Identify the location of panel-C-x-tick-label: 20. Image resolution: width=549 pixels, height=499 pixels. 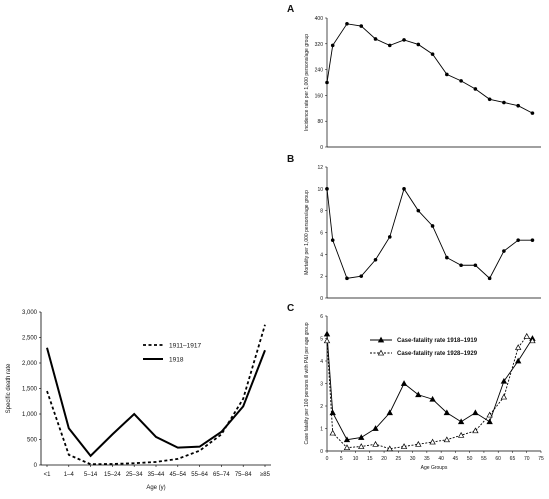
(384, 459).